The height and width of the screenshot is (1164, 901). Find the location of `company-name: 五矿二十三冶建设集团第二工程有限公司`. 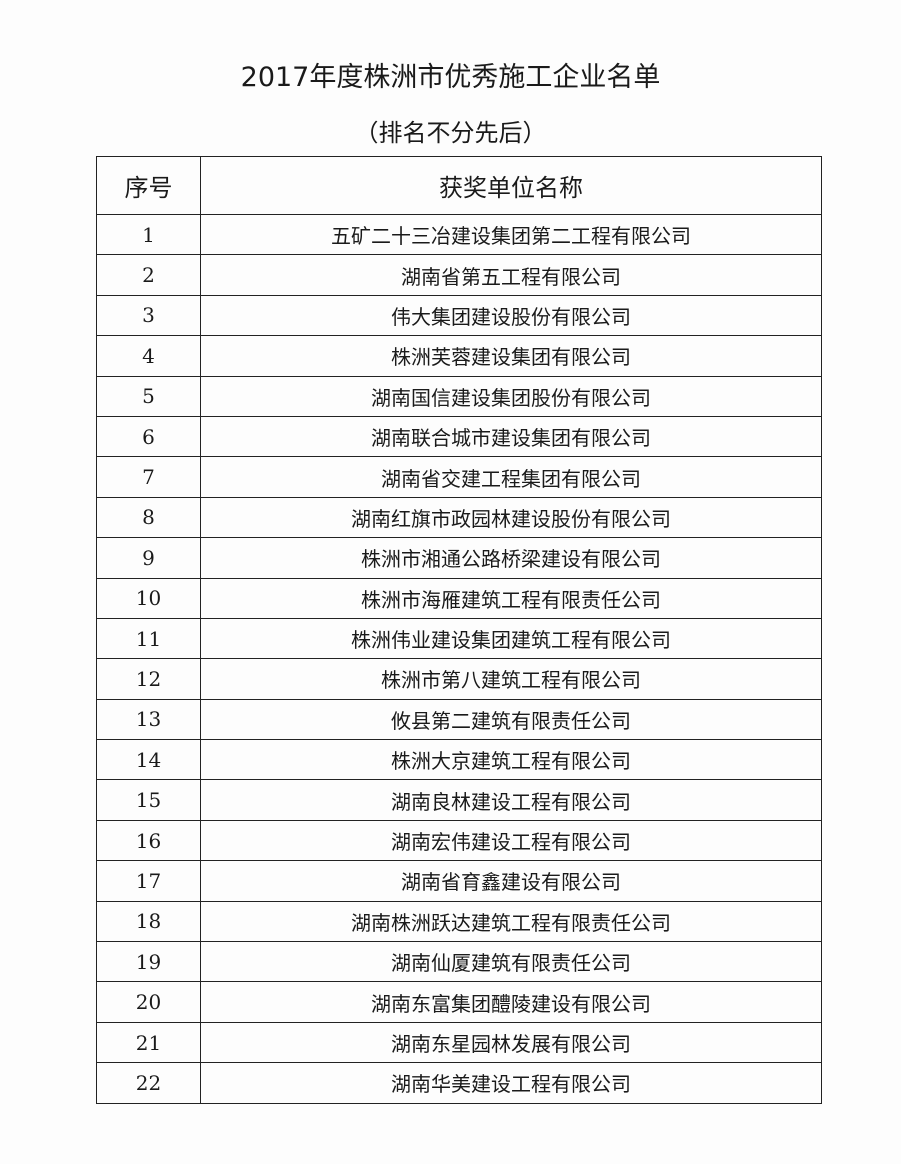

company-name: 五矿二十三冶建设集团第二工程有限公司 is located at coordinates (511, 234).